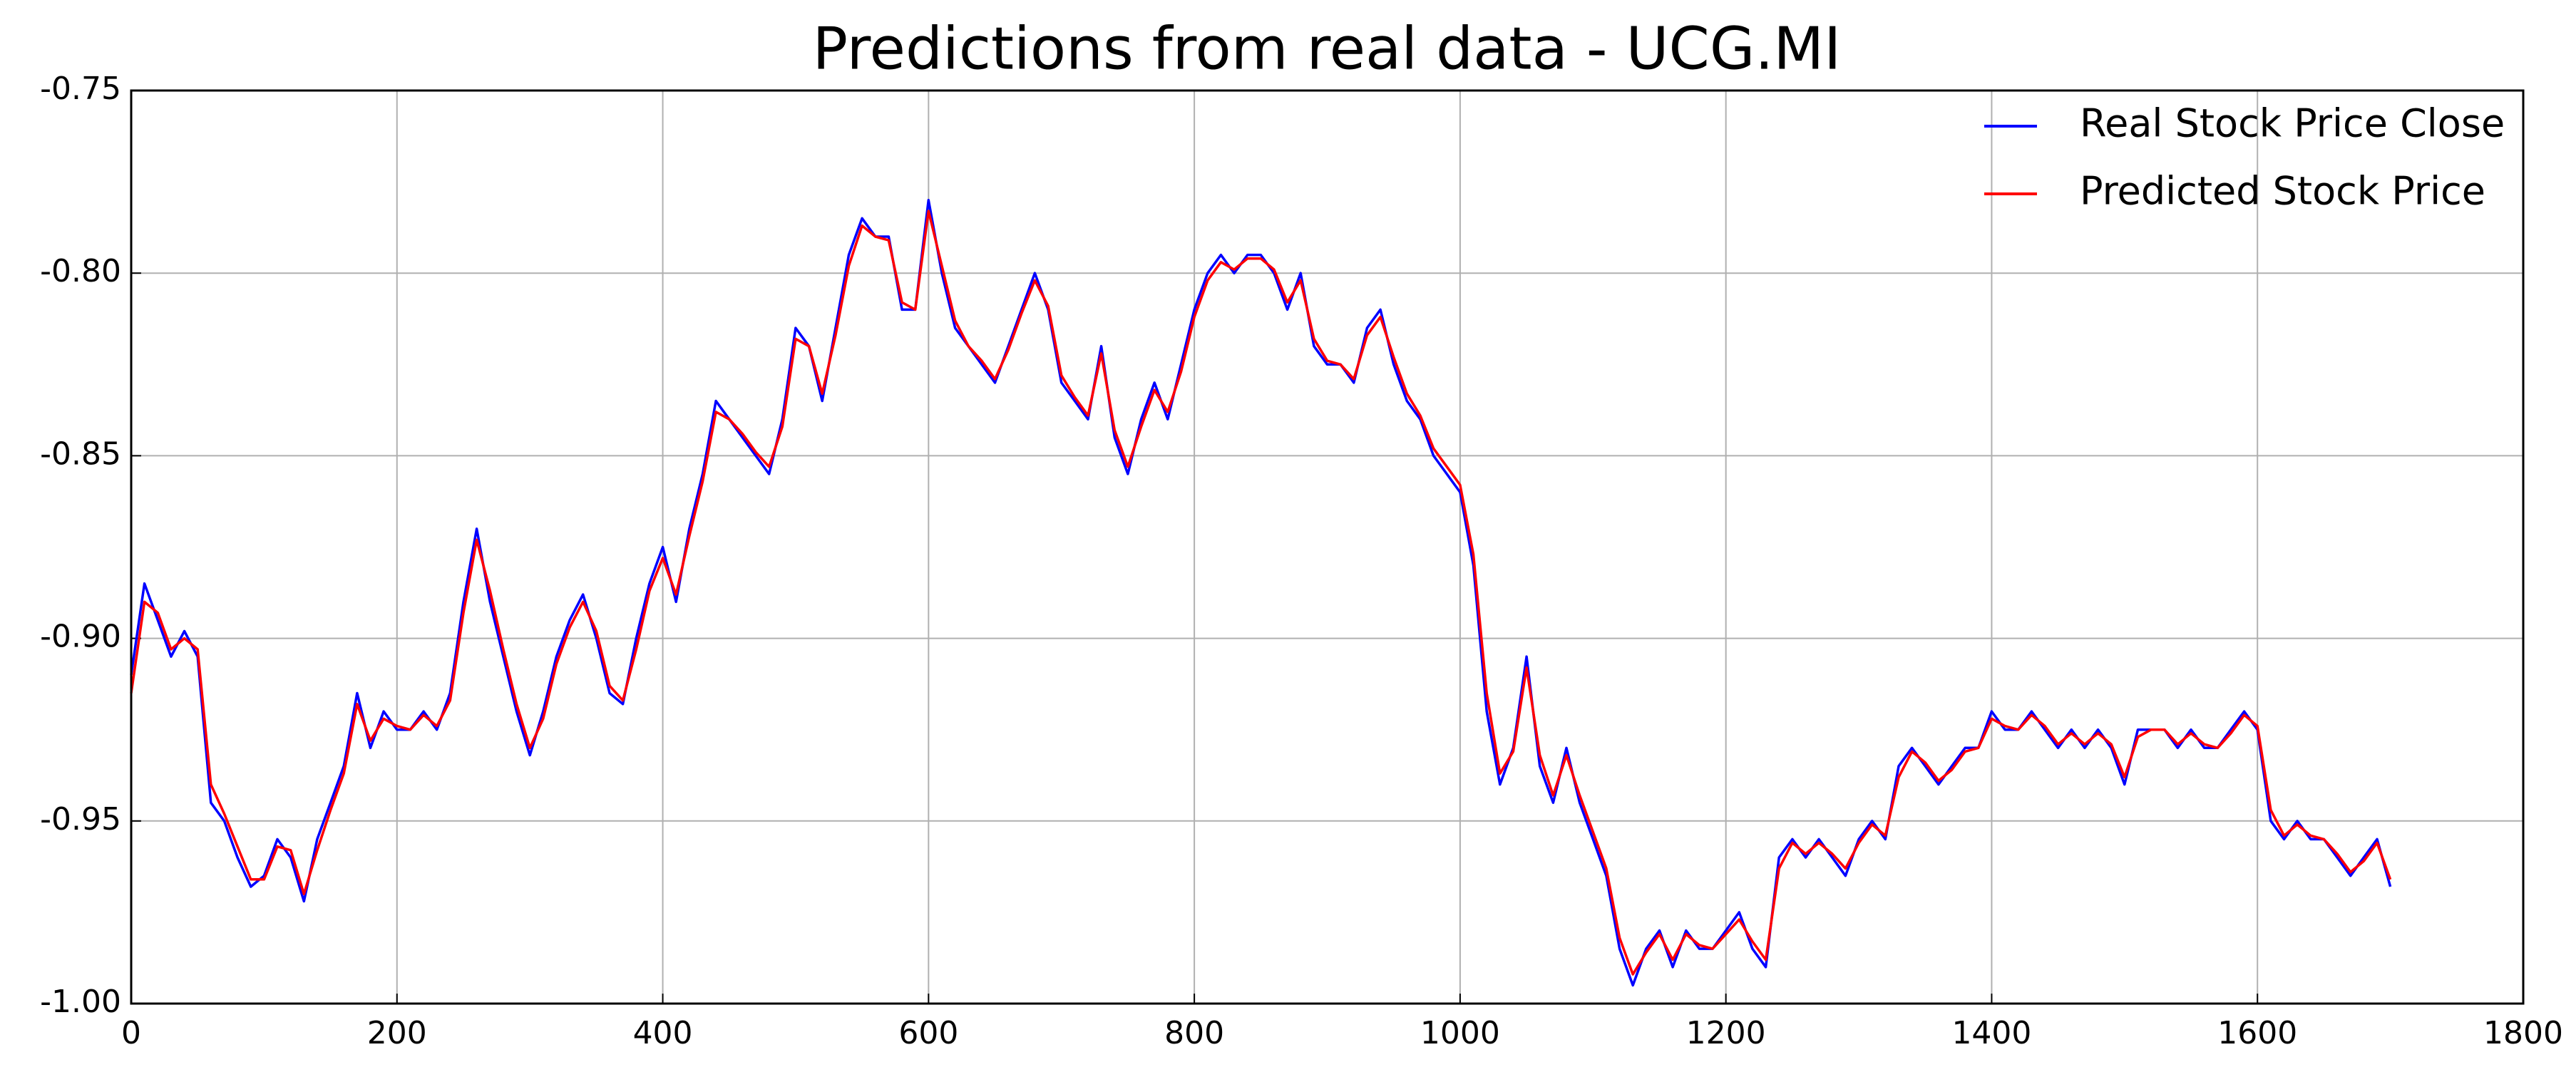  I want to click on x-tick-label: 1600, so click(2257, 1033).